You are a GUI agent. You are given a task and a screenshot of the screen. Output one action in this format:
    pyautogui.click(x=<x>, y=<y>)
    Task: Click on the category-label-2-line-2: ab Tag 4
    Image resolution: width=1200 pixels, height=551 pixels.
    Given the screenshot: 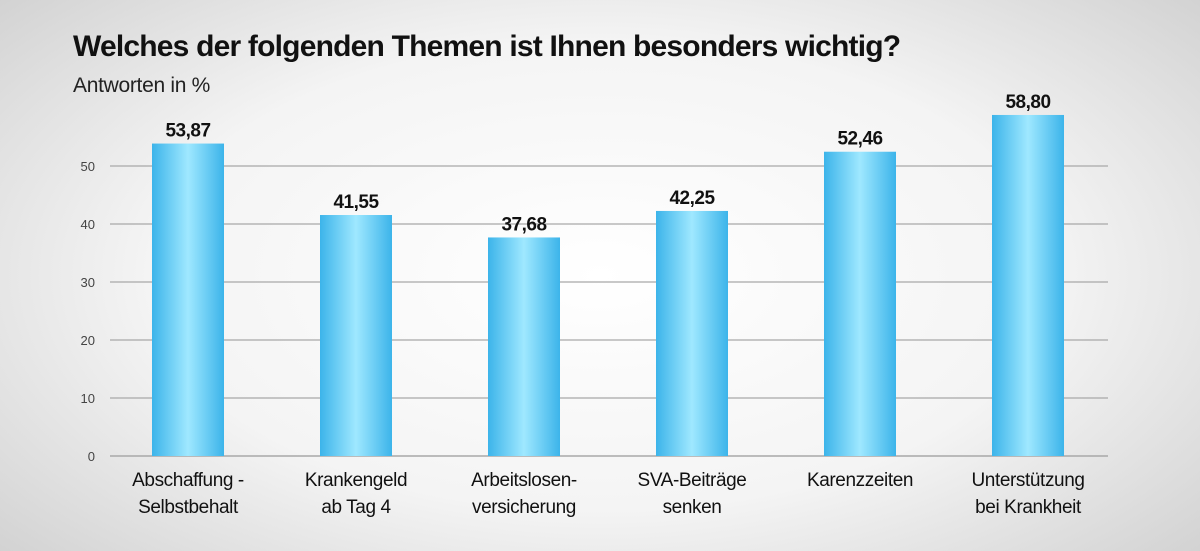 What is the action you would take?
    pyautogui.click(x=356, y=507)
    